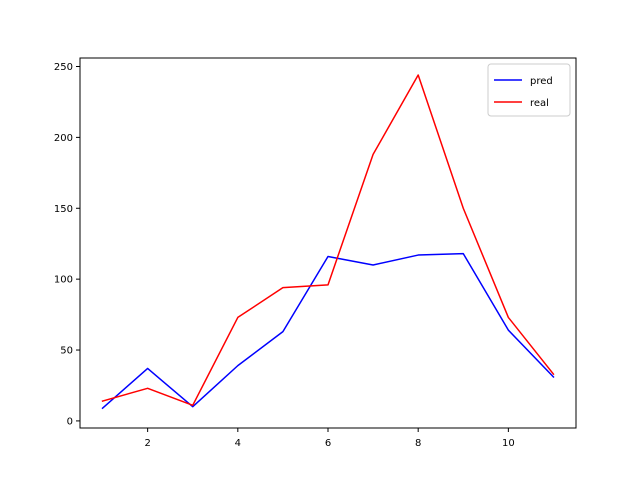  Describe the element at coordinates (67, 244) in the screenshot. I see `y-axis-ticks: 0 50 100 150 200 250` at that location.